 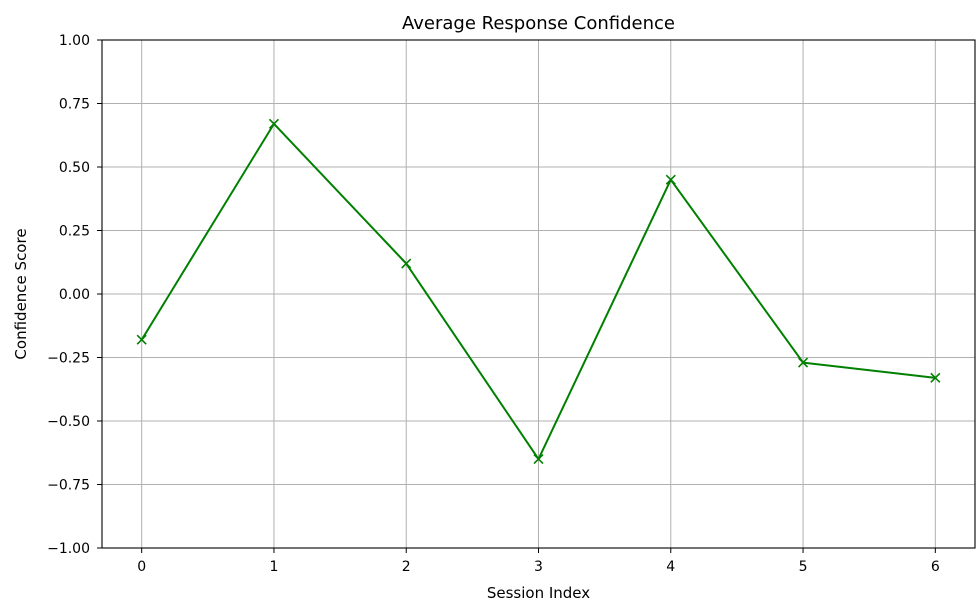 What do you see at coordinates (74, 168) in the screenshot?
I see `y-tick-label: 0.50` at bounding box center [74, 168].